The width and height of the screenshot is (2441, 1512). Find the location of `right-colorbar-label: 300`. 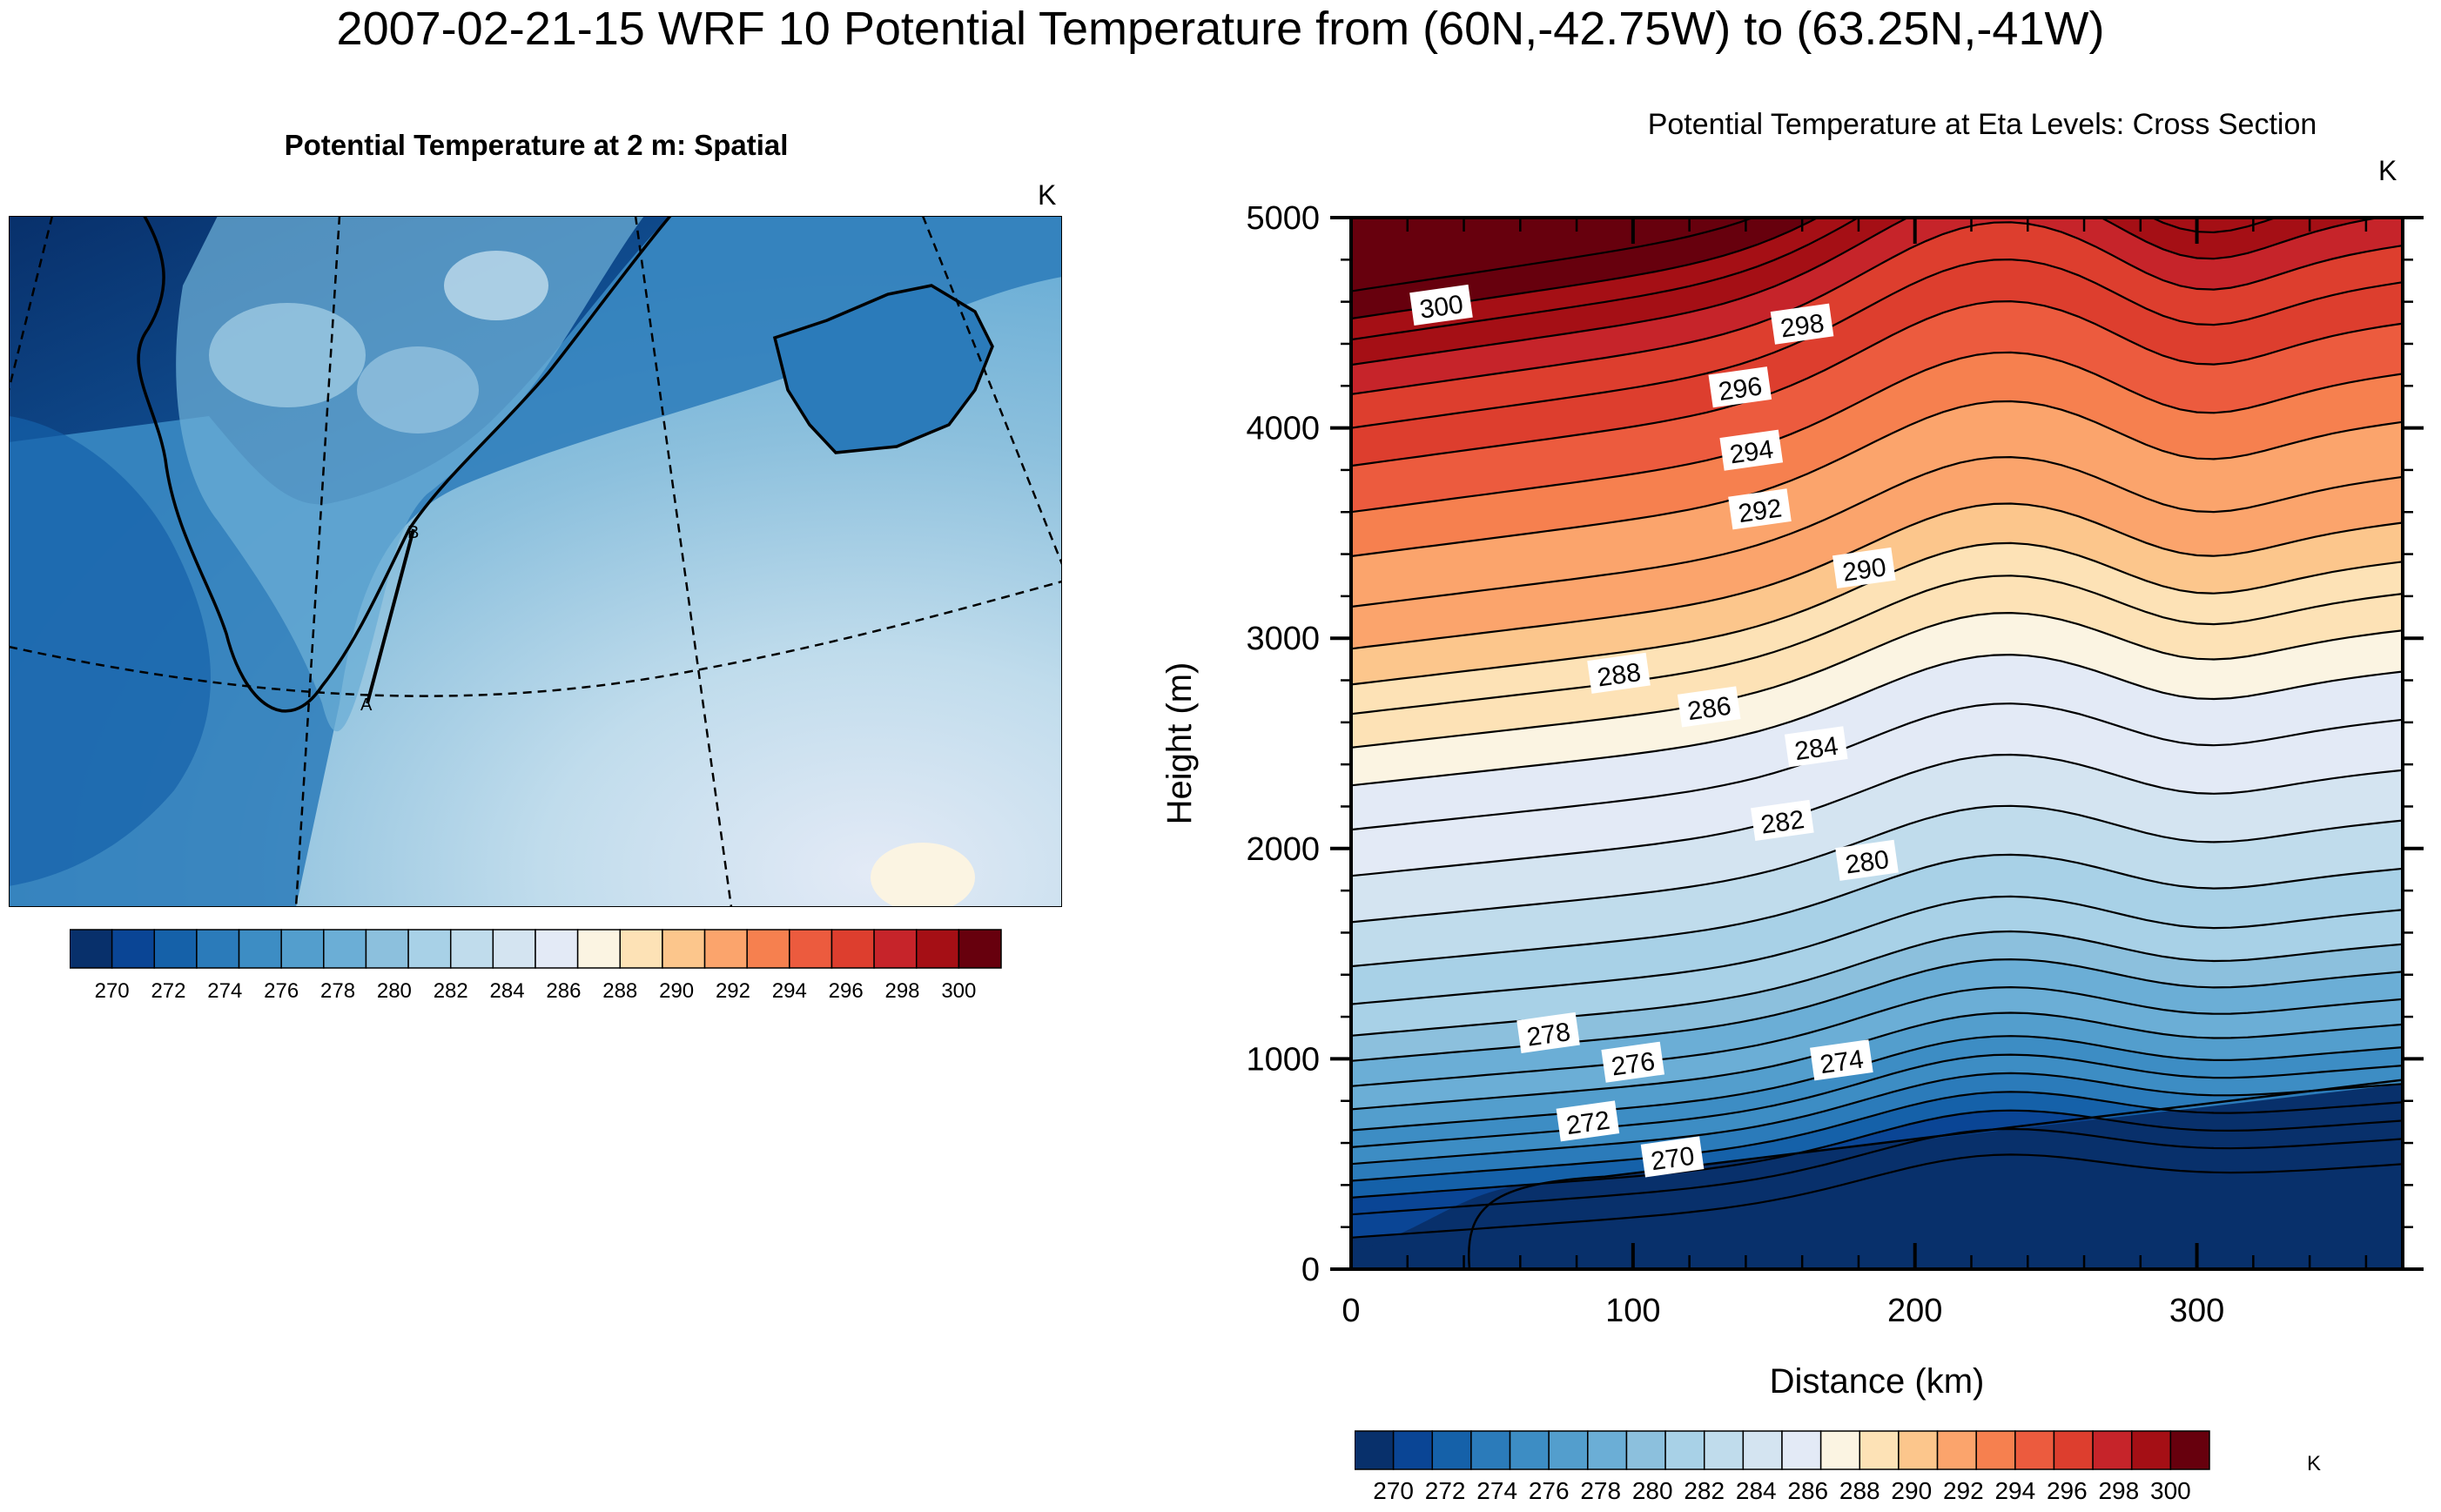

right-colorbar-label: 300 is located at coordinates (2170, 1490).